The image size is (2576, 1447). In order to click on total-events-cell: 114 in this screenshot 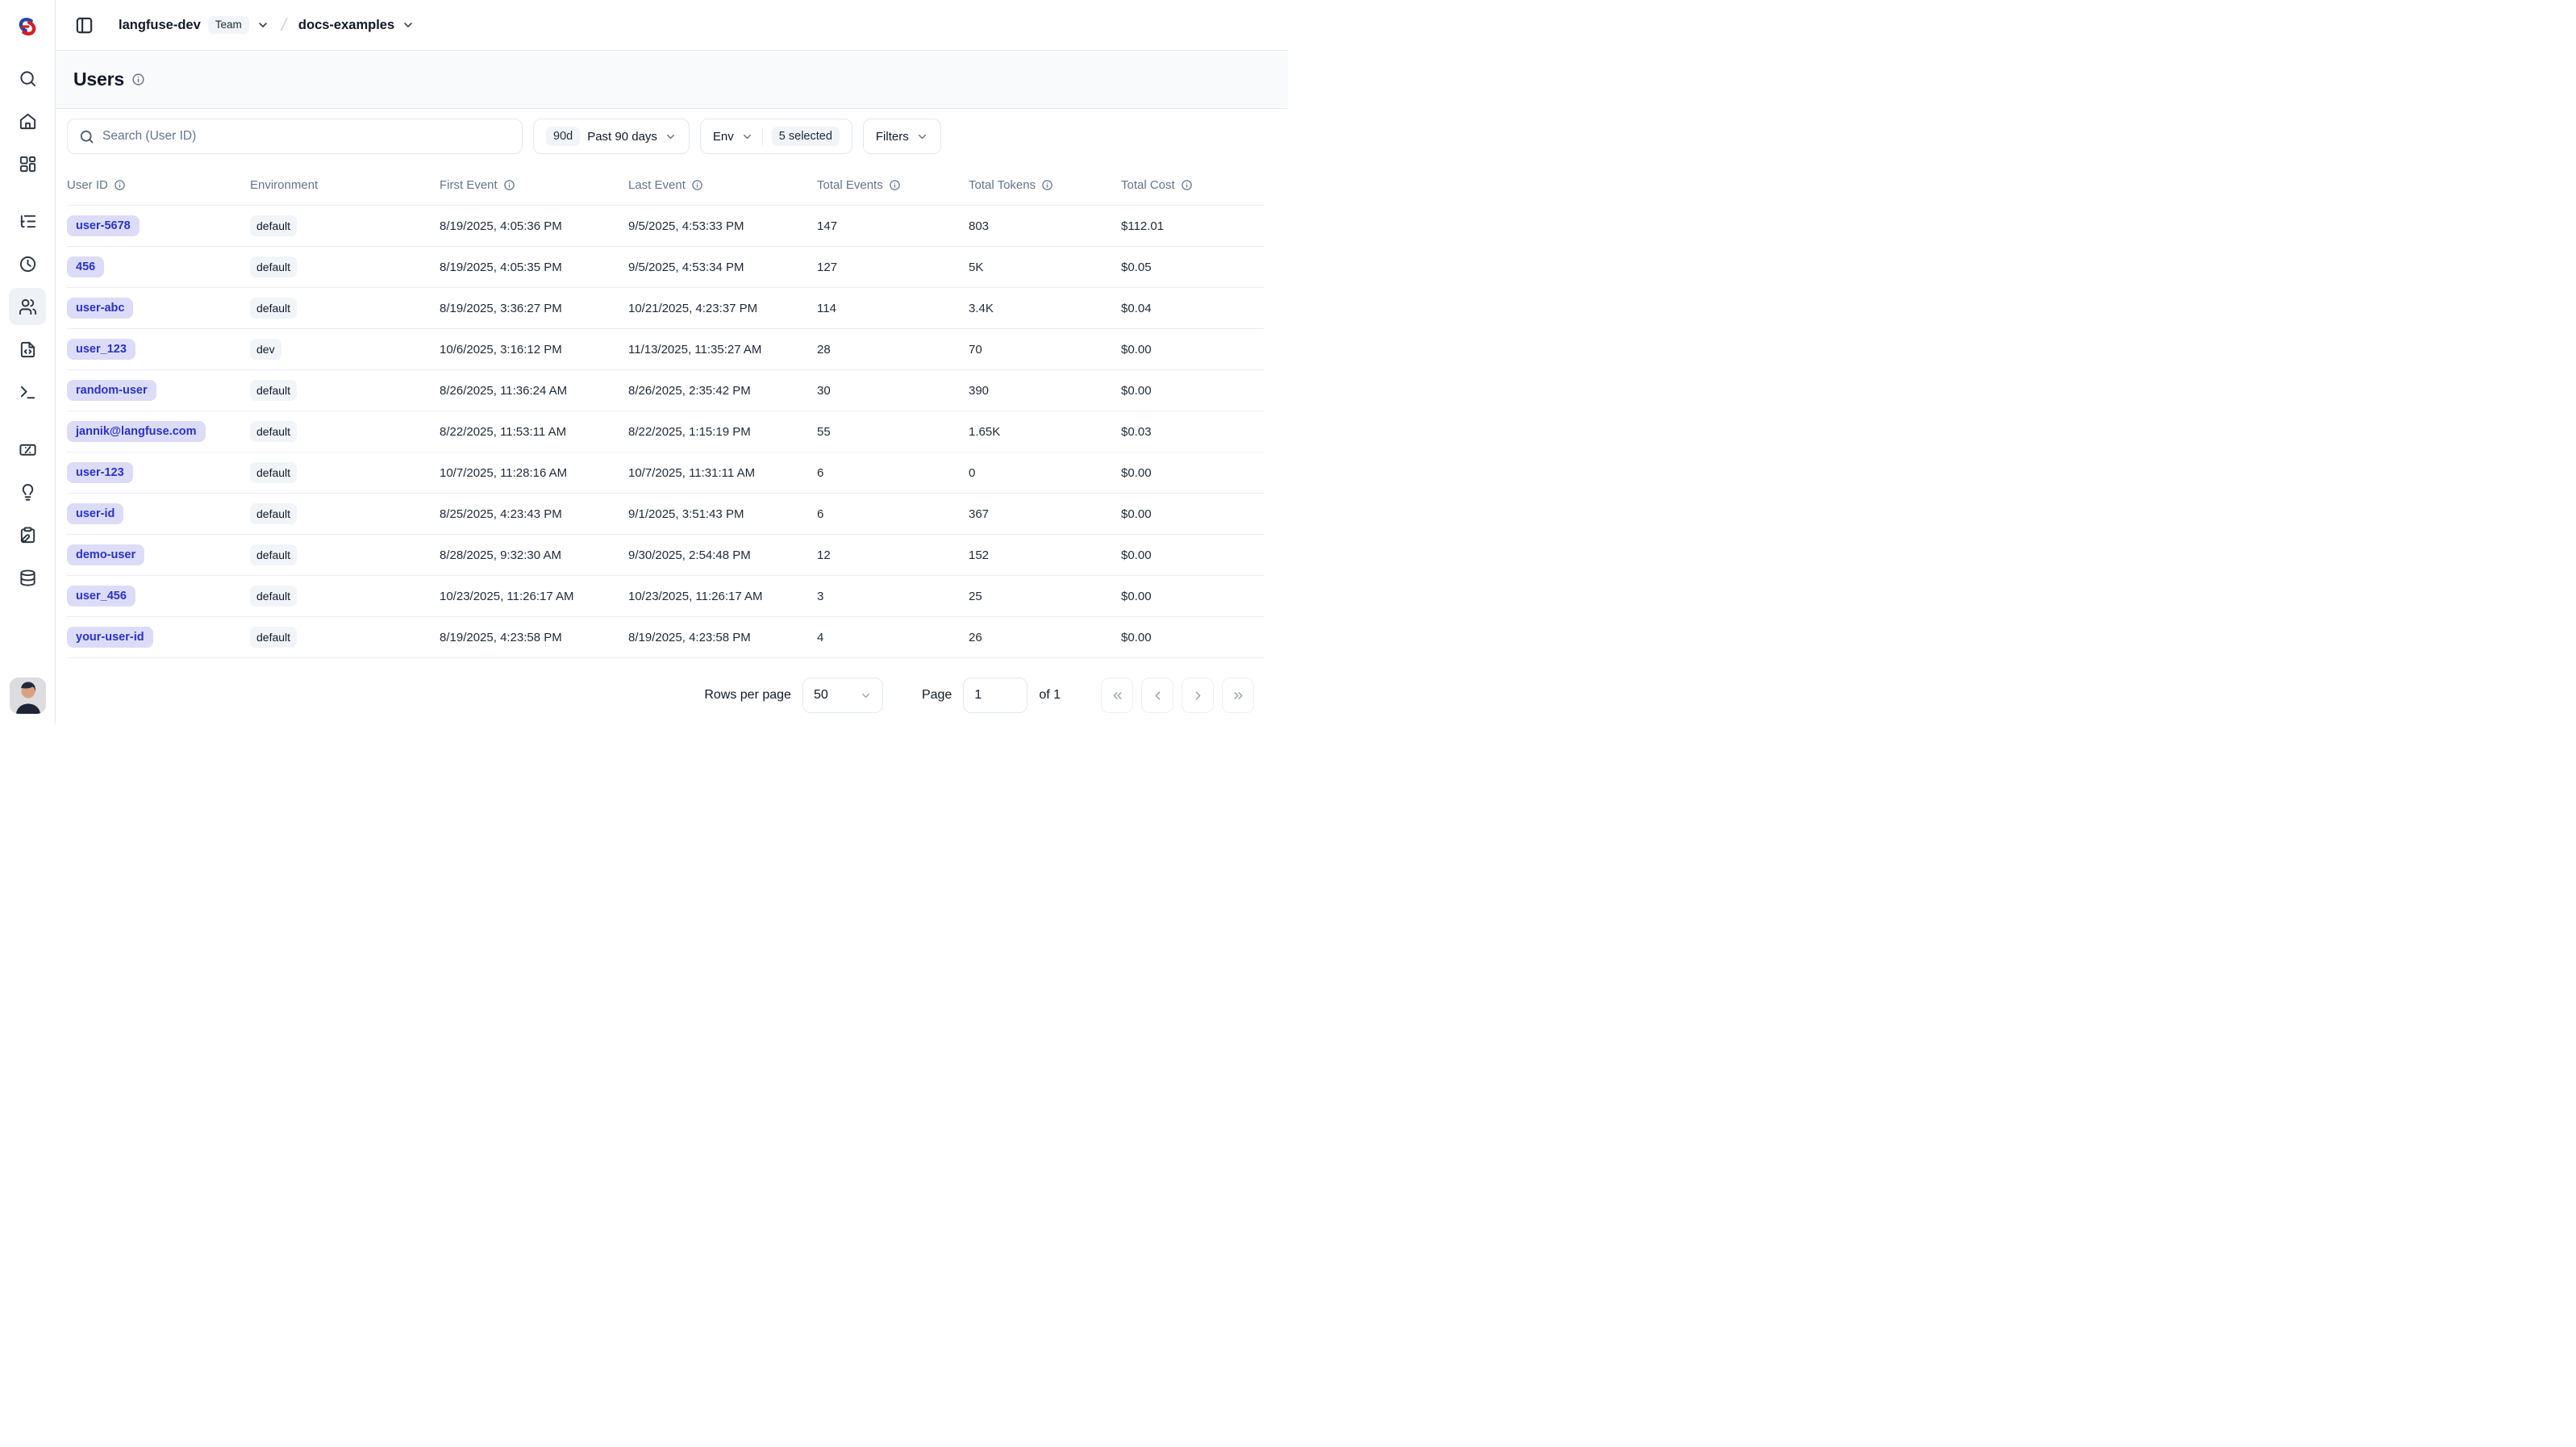, I will do `click(826, 308)`.